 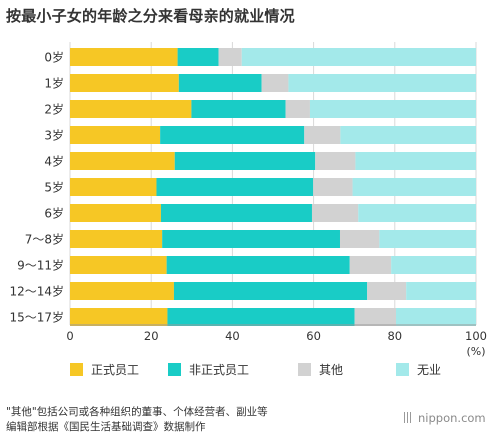 I want to click on chart-legend: 正式员工 非正式员工 其他 无业, so click(x=280, y=369).